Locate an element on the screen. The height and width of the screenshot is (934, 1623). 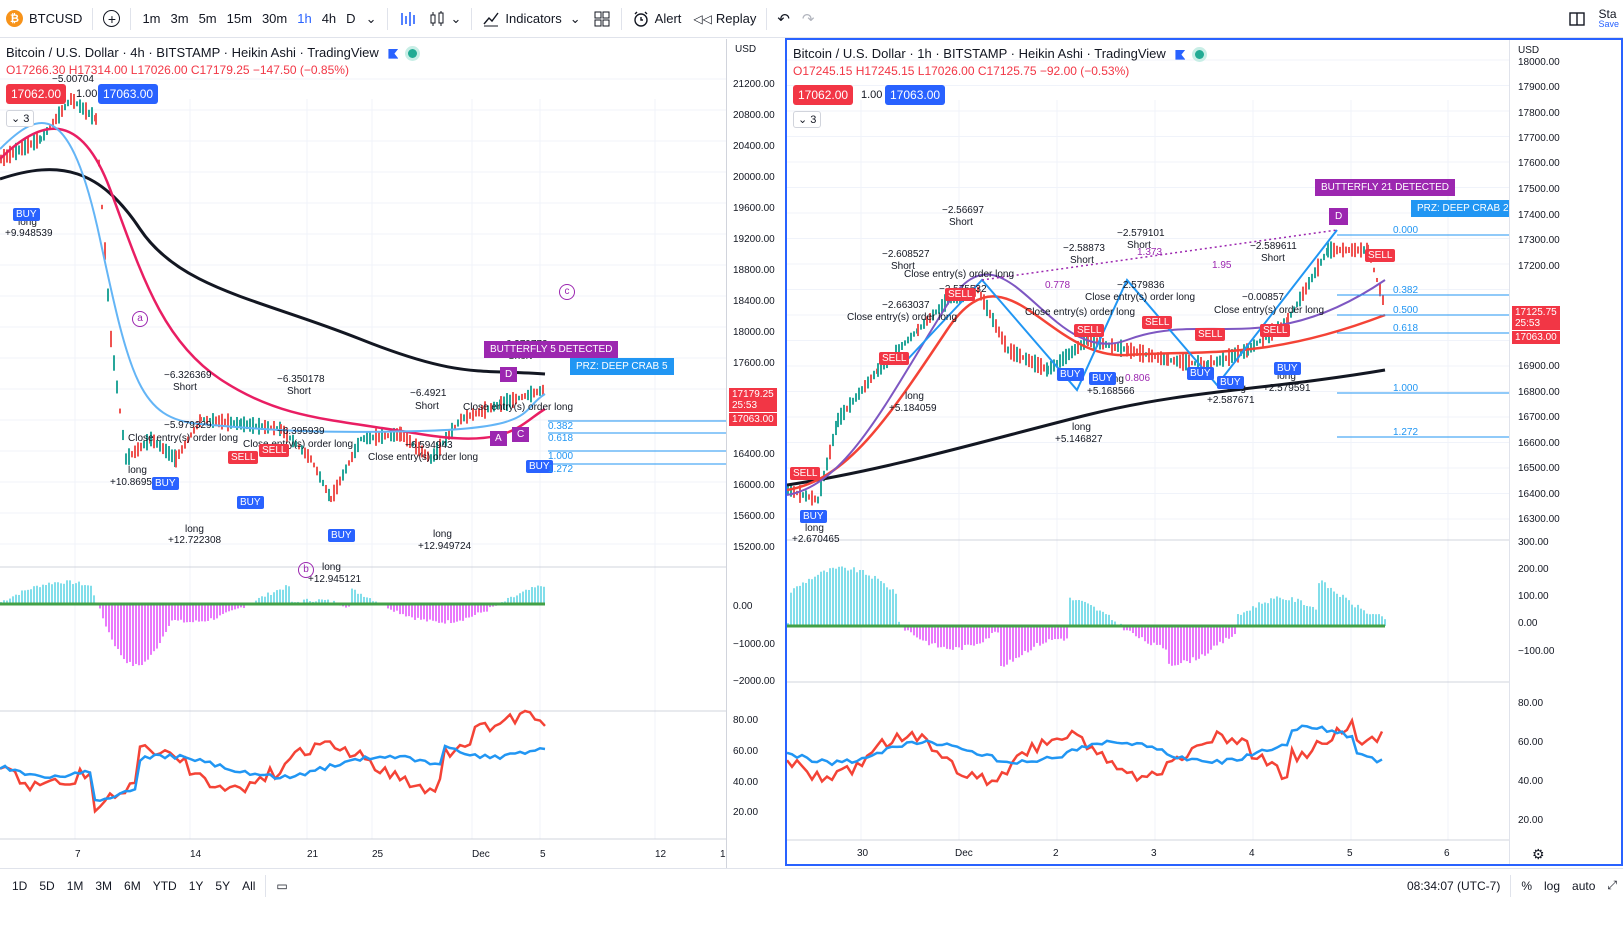
range-ytd: YTD is located at coordinates (164, 885).